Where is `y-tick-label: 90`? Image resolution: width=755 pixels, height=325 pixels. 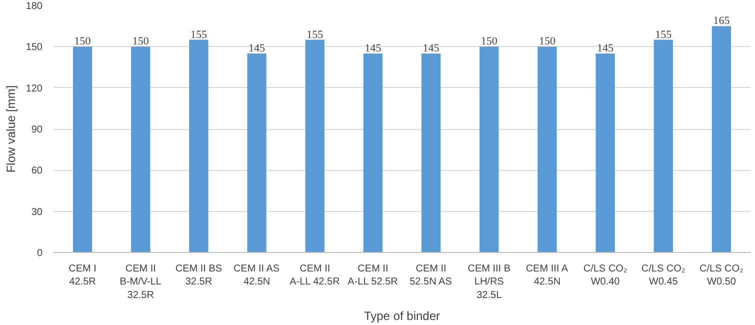
y-tick-label: 90 is located at coordinates (37, 130).